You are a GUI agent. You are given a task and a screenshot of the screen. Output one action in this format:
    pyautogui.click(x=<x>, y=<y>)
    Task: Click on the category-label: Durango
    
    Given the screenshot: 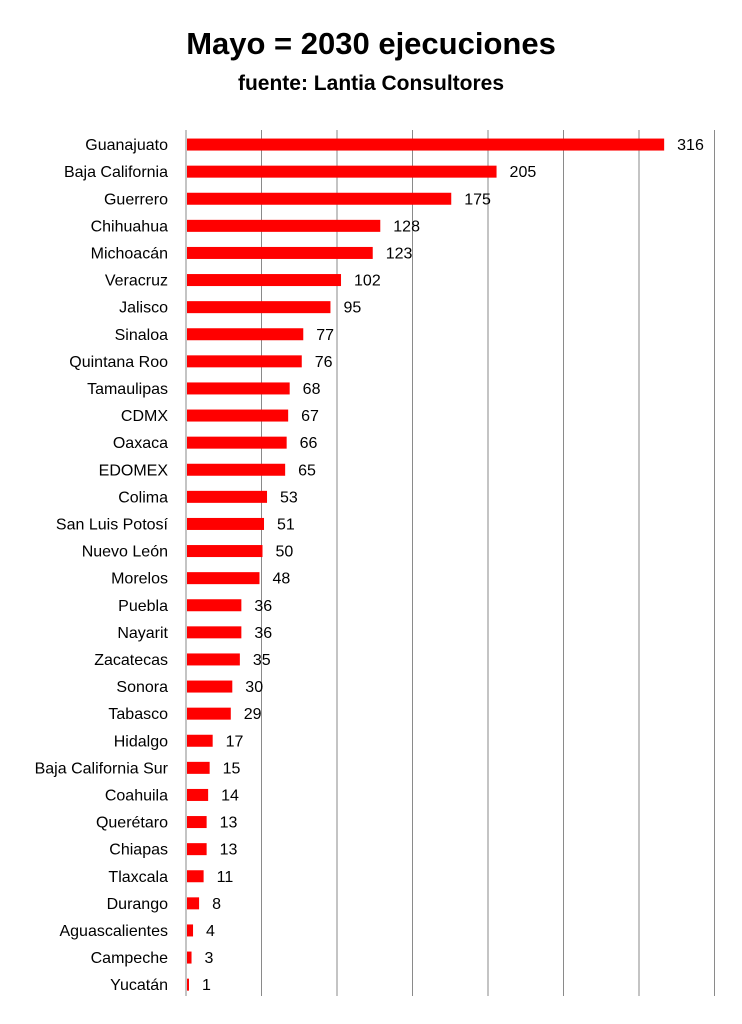 What is the action you would take?
    pyautogui.click(x=137, y=904)
    